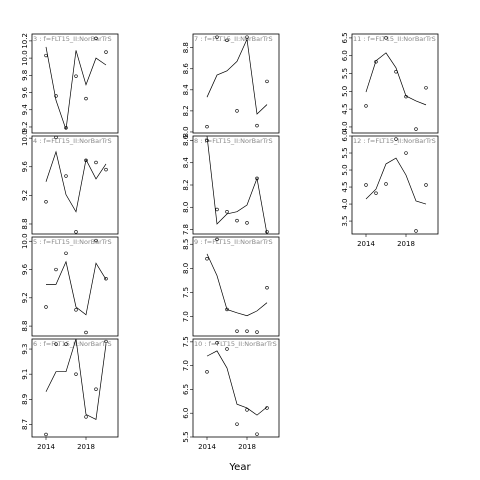 The image size is (480, 480). What do you see at coordinates (345, 220) in the screenshot?
I see `y-tick-label: 3.5` at bounding box center [345, 220].